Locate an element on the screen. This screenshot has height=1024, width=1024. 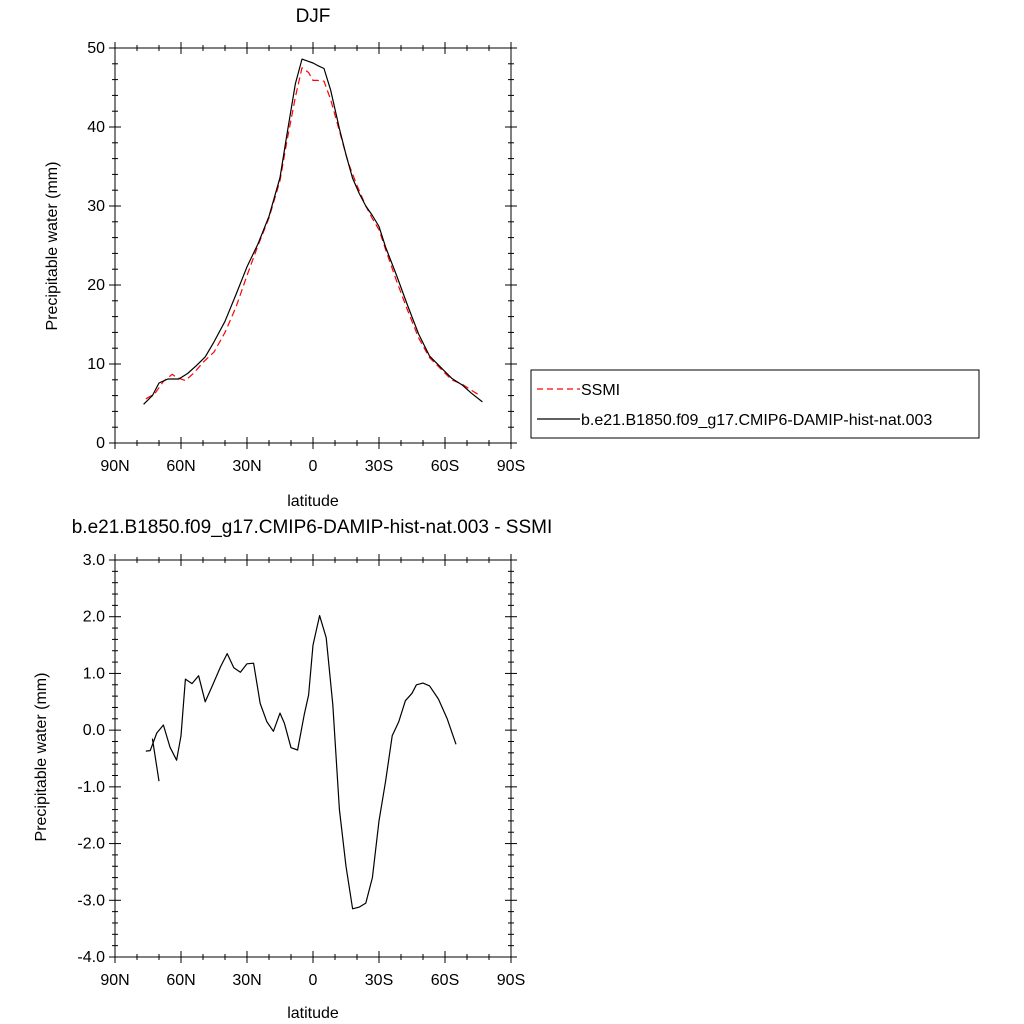
y-tick-label: 10 is located at coordinates (96, 364).